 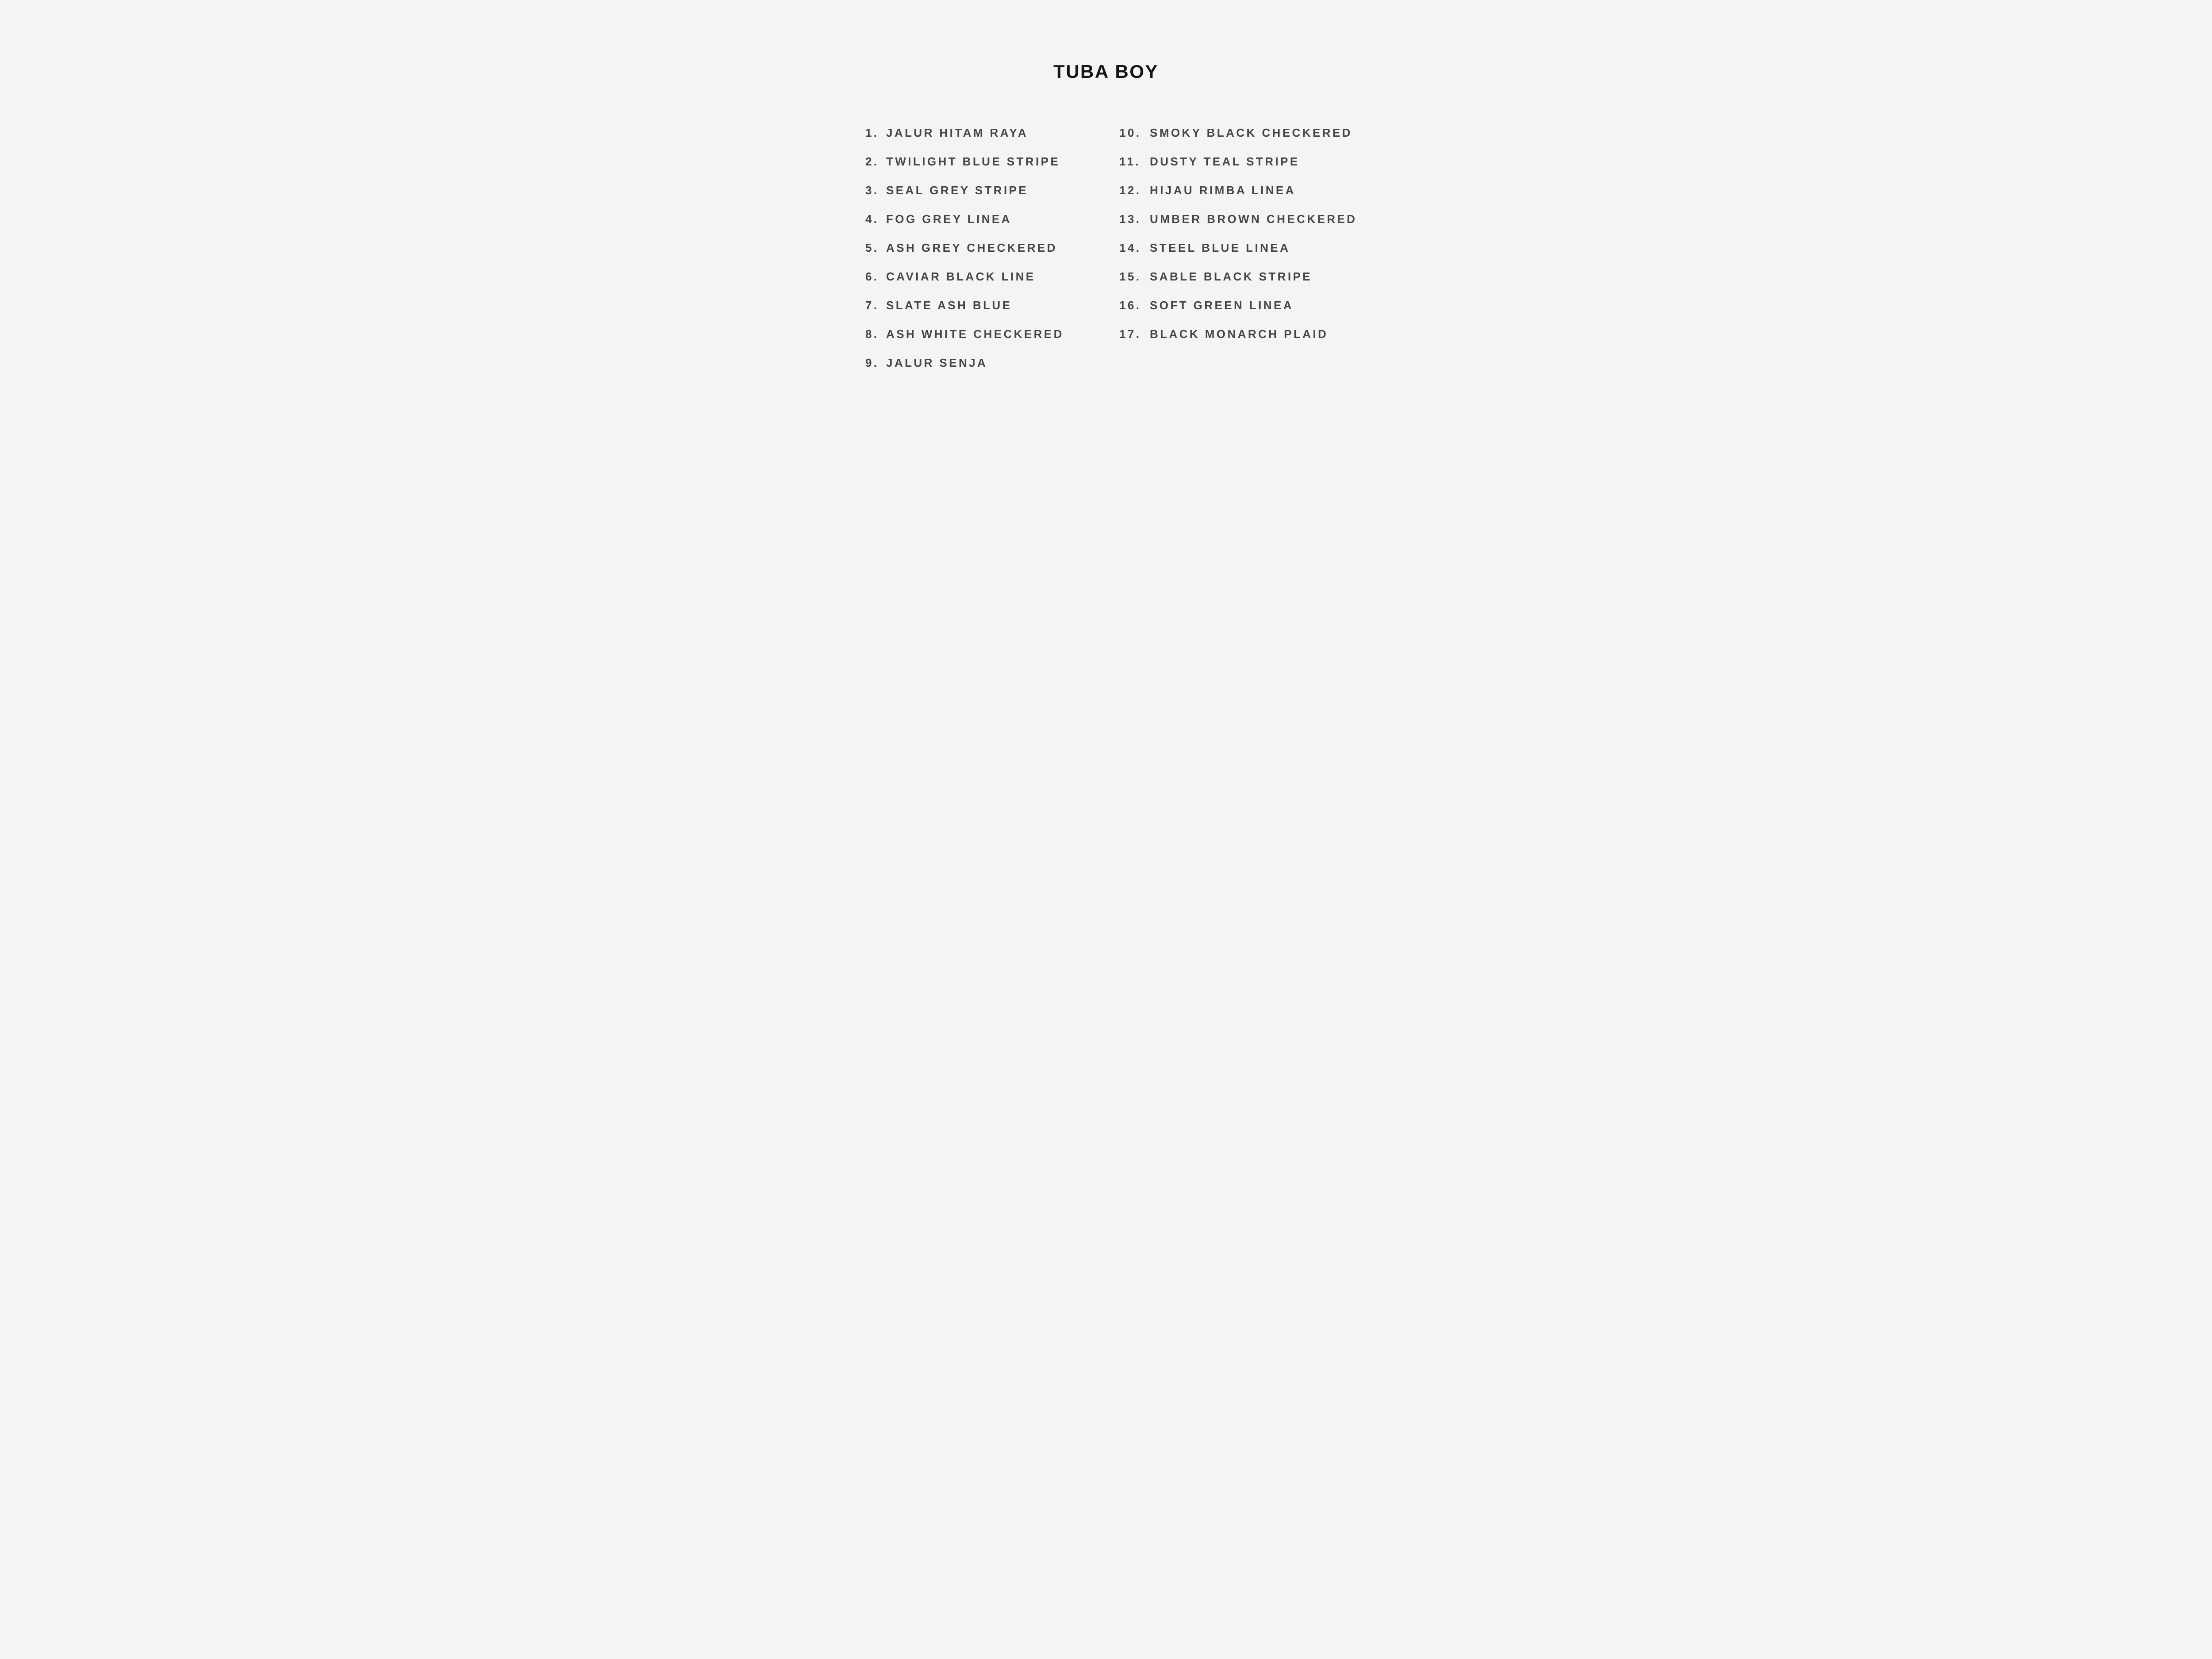 What do you see at coordinates (971, 248) in the screenshot?
I see `item-label: ASH GREY CHECKERED` at bounding box center [971, 248].